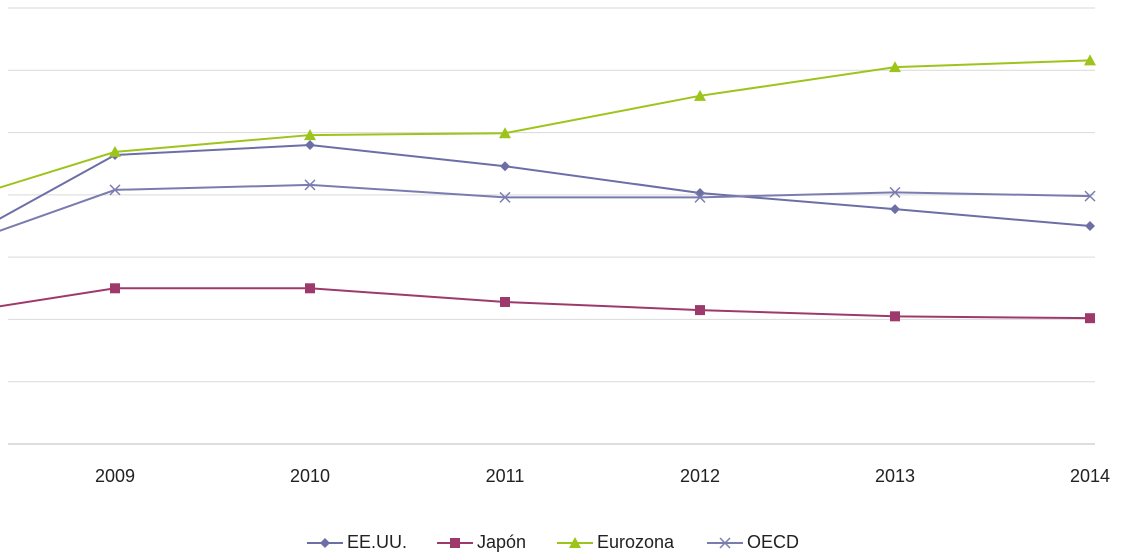 The image size is (1124, 560). Describe the element at coordinates (773, 542) in the screenshot. I see `legend-label: OECD` at that location.